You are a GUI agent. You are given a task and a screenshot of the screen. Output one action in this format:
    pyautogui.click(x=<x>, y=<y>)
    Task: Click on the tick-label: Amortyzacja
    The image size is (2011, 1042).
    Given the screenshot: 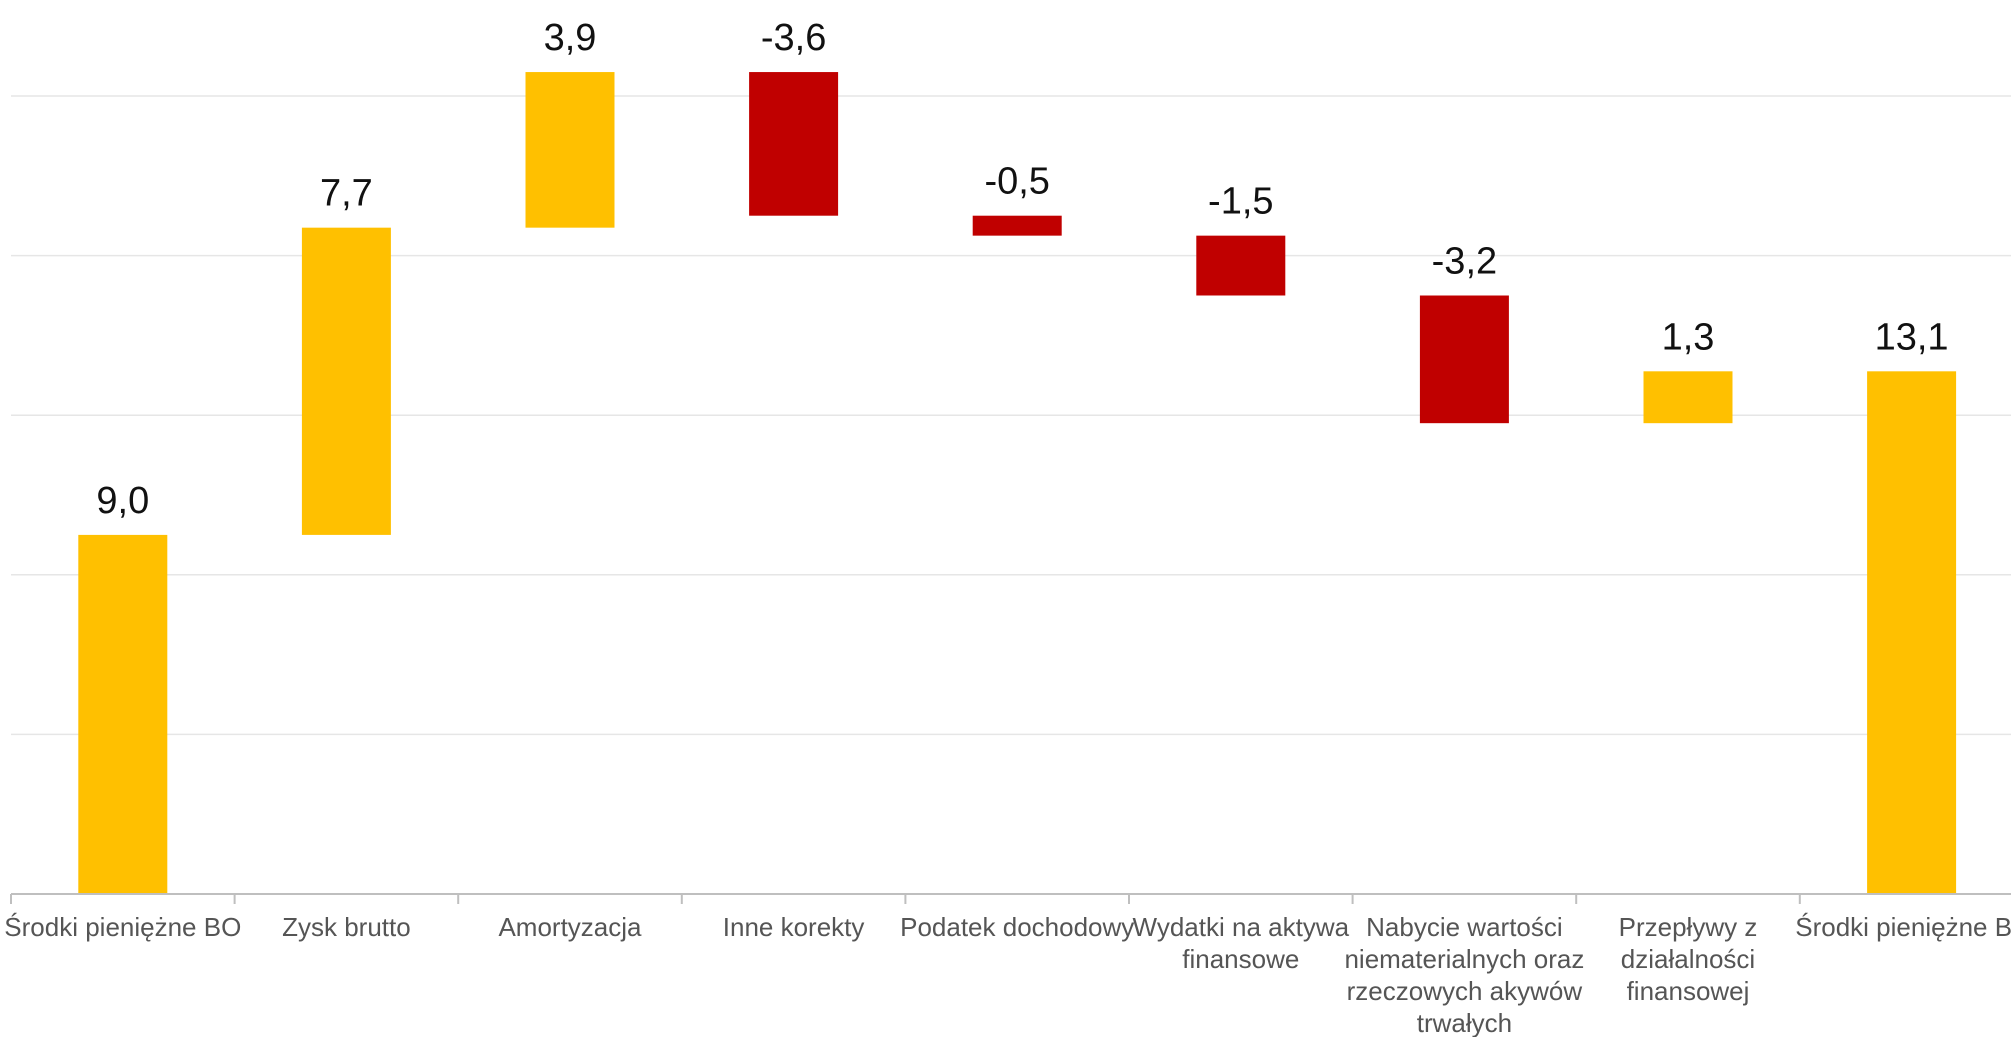 What is the action you would take?
    pyautogui.click(x=570, y=927)
    